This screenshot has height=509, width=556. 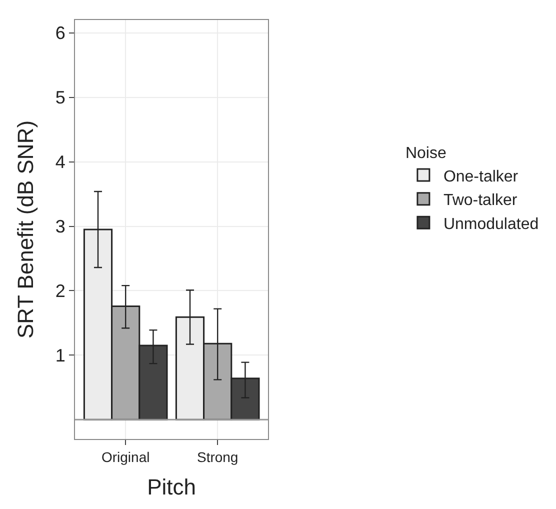 What do you see at coordinates (425, 153) in the screenshot?
I see `legend-title: Noise` at bounding box center [425, 153].